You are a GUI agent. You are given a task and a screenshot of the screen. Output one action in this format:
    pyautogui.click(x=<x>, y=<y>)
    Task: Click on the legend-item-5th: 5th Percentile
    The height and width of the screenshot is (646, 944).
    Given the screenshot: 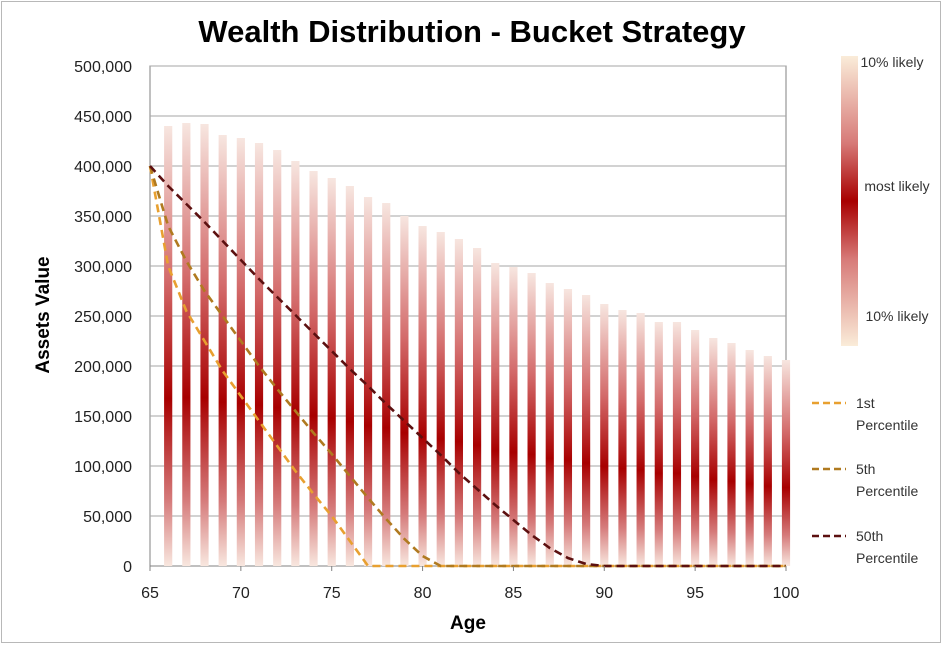 What is the action you would take?
    pyautogui.click(x=887, y=480)
    